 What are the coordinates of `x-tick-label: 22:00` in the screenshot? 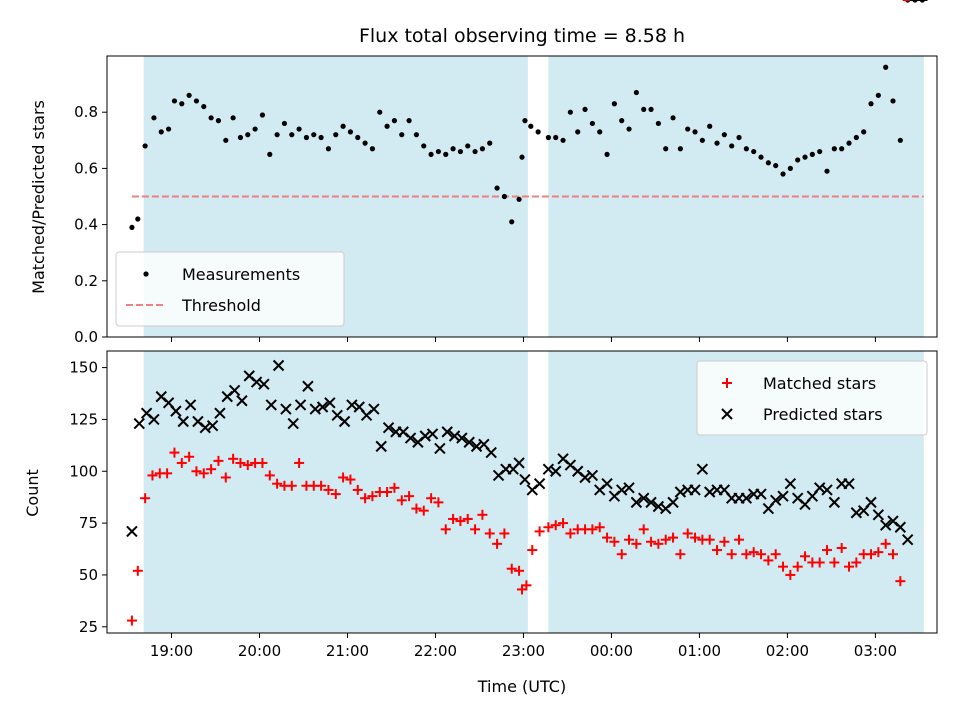 It's located at (435, 651).